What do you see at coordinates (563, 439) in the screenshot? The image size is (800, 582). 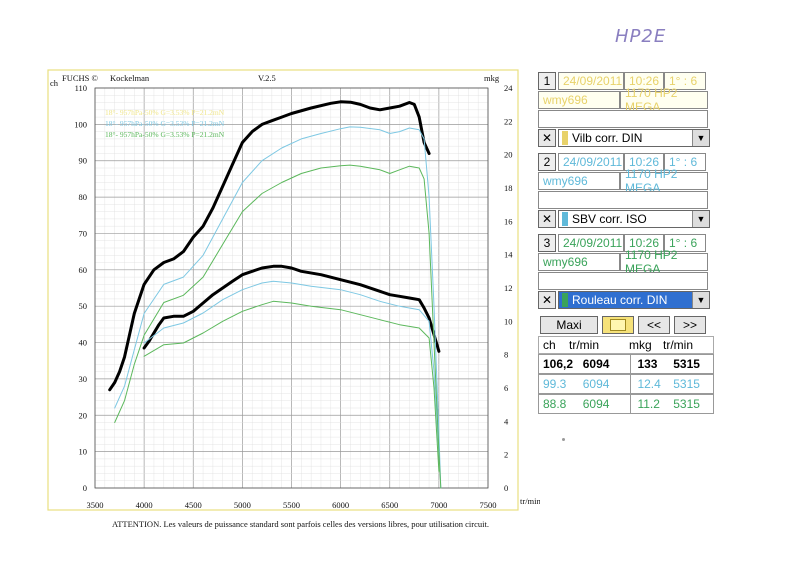 I see `dot-mark` at bounding box center [563, 439].